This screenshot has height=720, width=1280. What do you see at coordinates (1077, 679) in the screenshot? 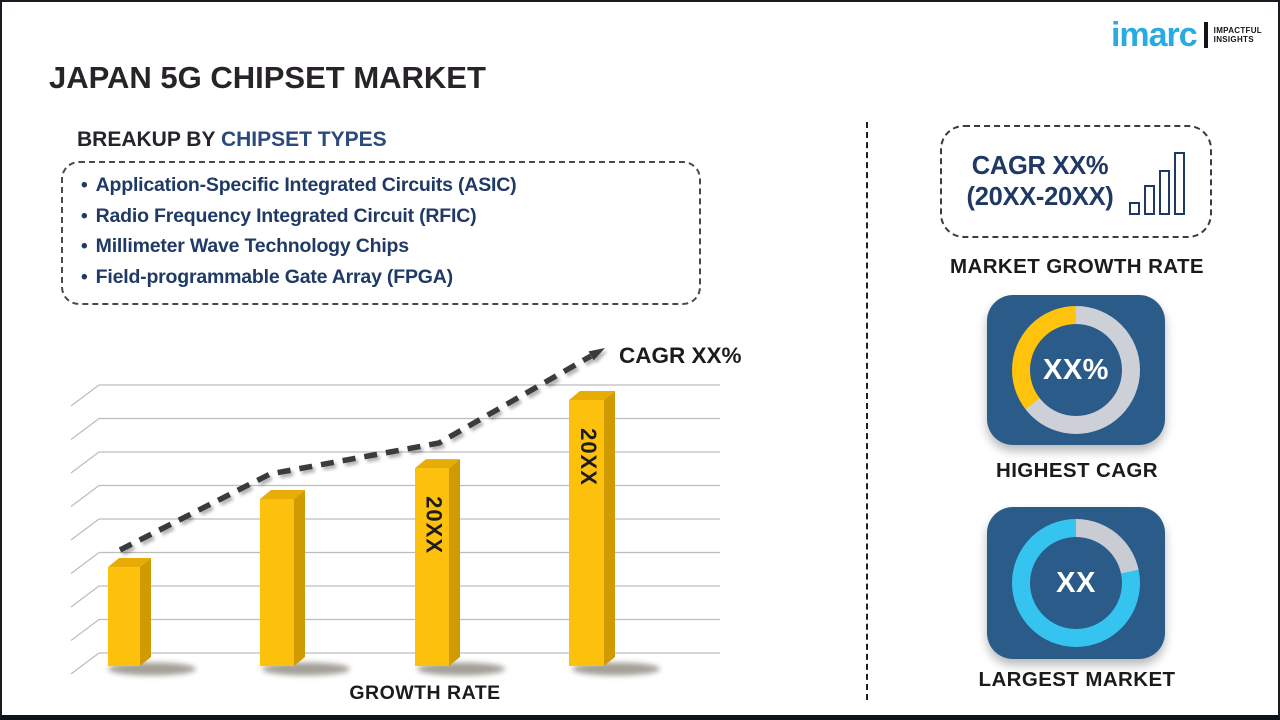
I see `largest-market-label: LARGEST MARKET` at bounding box center [1077, 679].